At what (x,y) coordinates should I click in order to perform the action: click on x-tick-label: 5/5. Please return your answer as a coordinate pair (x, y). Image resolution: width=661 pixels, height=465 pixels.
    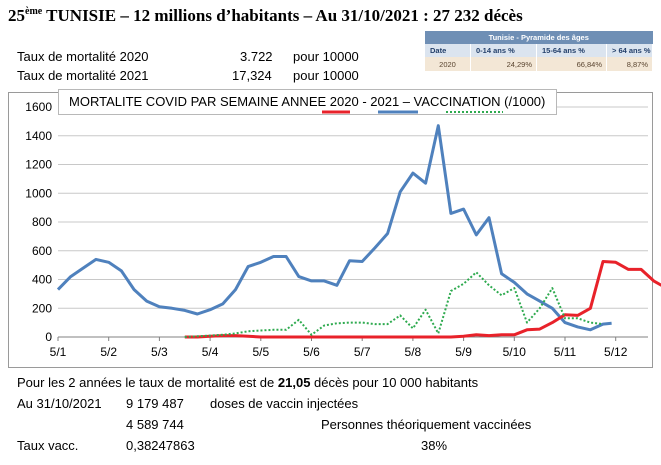
    Looking at the image, I should click on (260, 352).